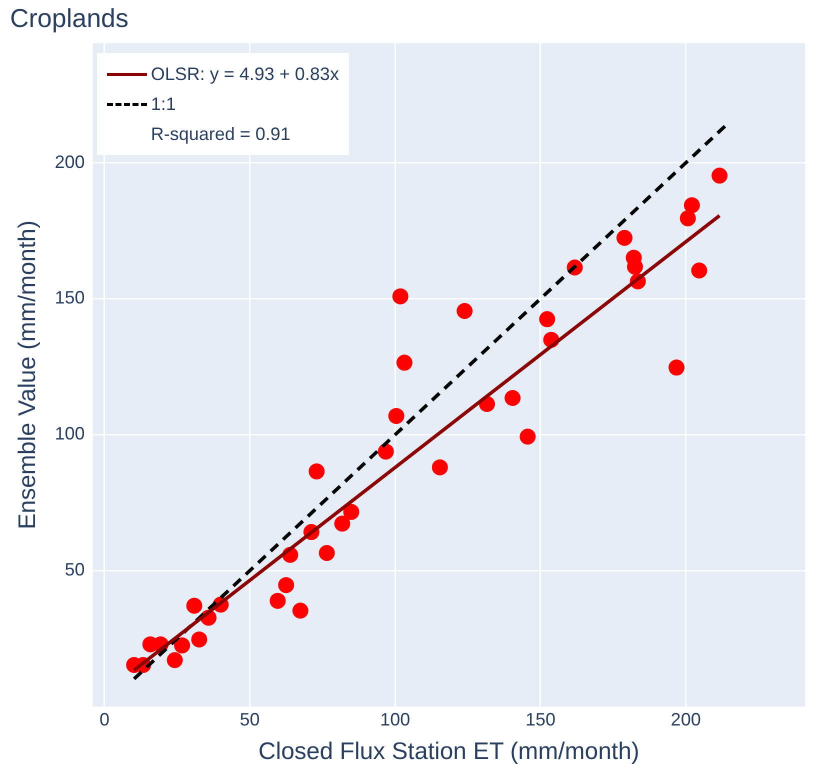  What do you see at coordinates (250, 719) in the screenshot?
I see `x-tick-label: 50` at bounding box center [250, 719].